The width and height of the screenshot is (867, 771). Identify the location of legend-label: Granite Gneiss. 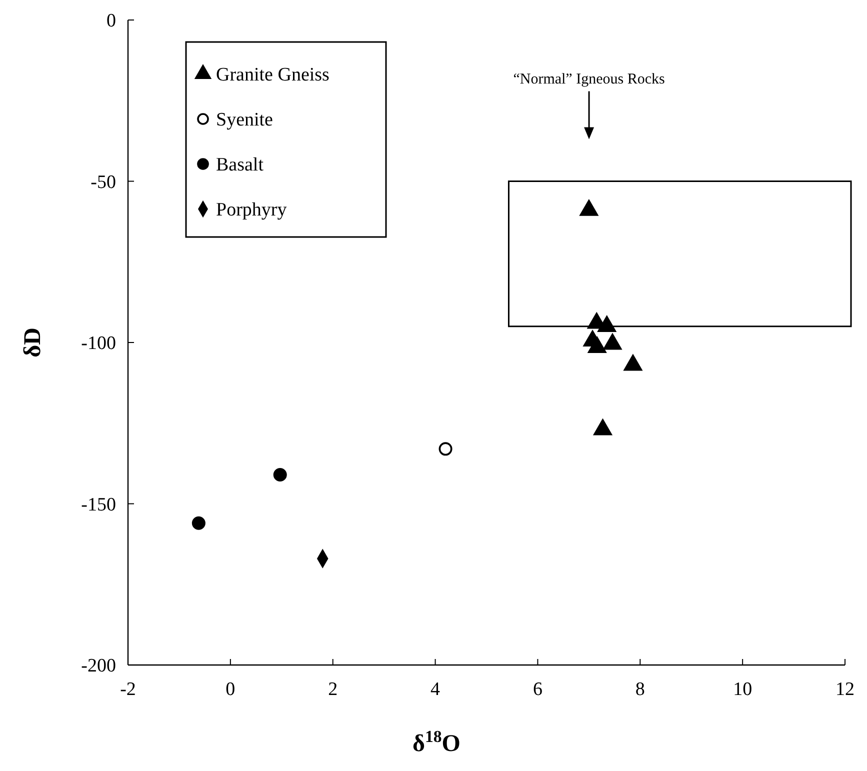
(273, 75).